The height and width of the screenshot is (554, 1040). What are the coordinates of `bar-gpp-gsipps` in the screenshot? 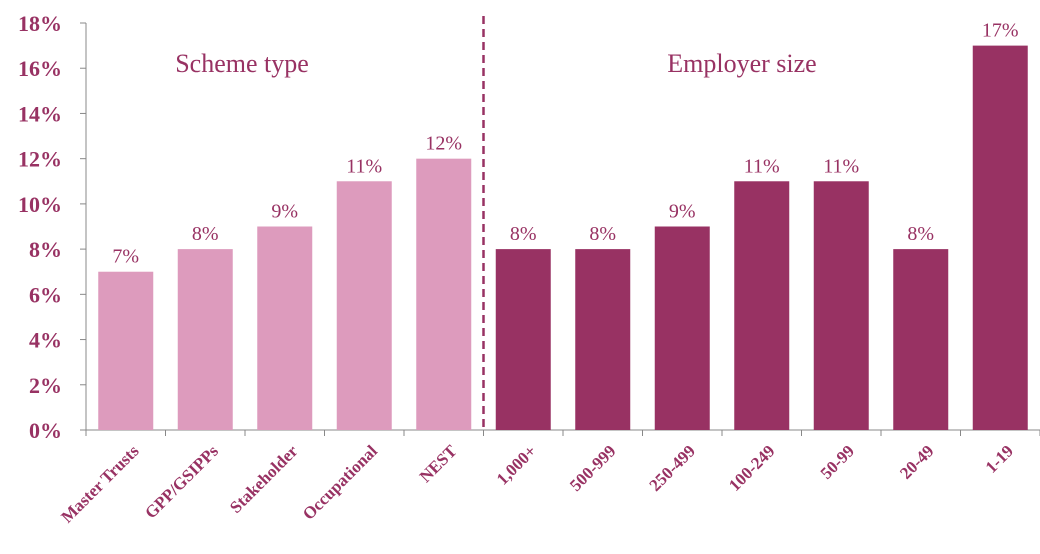 It's located at (205, 339).